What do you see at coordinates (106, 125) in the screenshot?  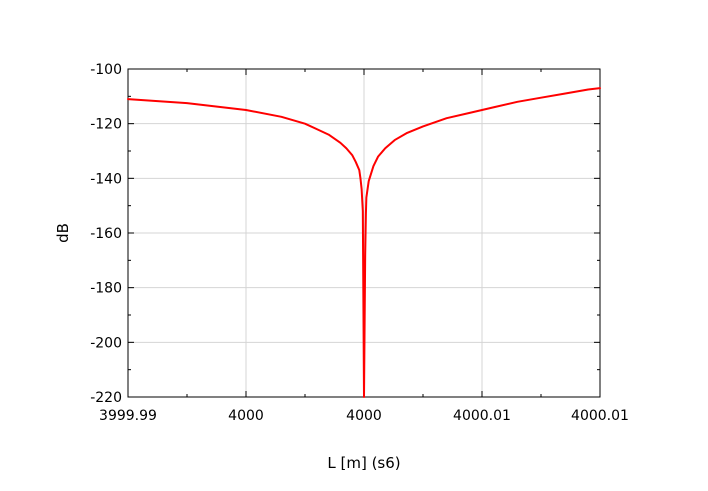 I see `y-tick-label: -120` at bounding box center [106, 125].